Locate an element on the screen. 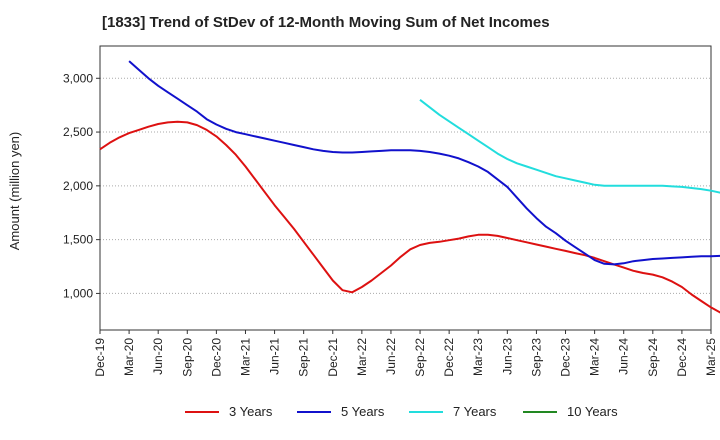  x-tick-label: Sep-20 is located at coordinates (187, 357).